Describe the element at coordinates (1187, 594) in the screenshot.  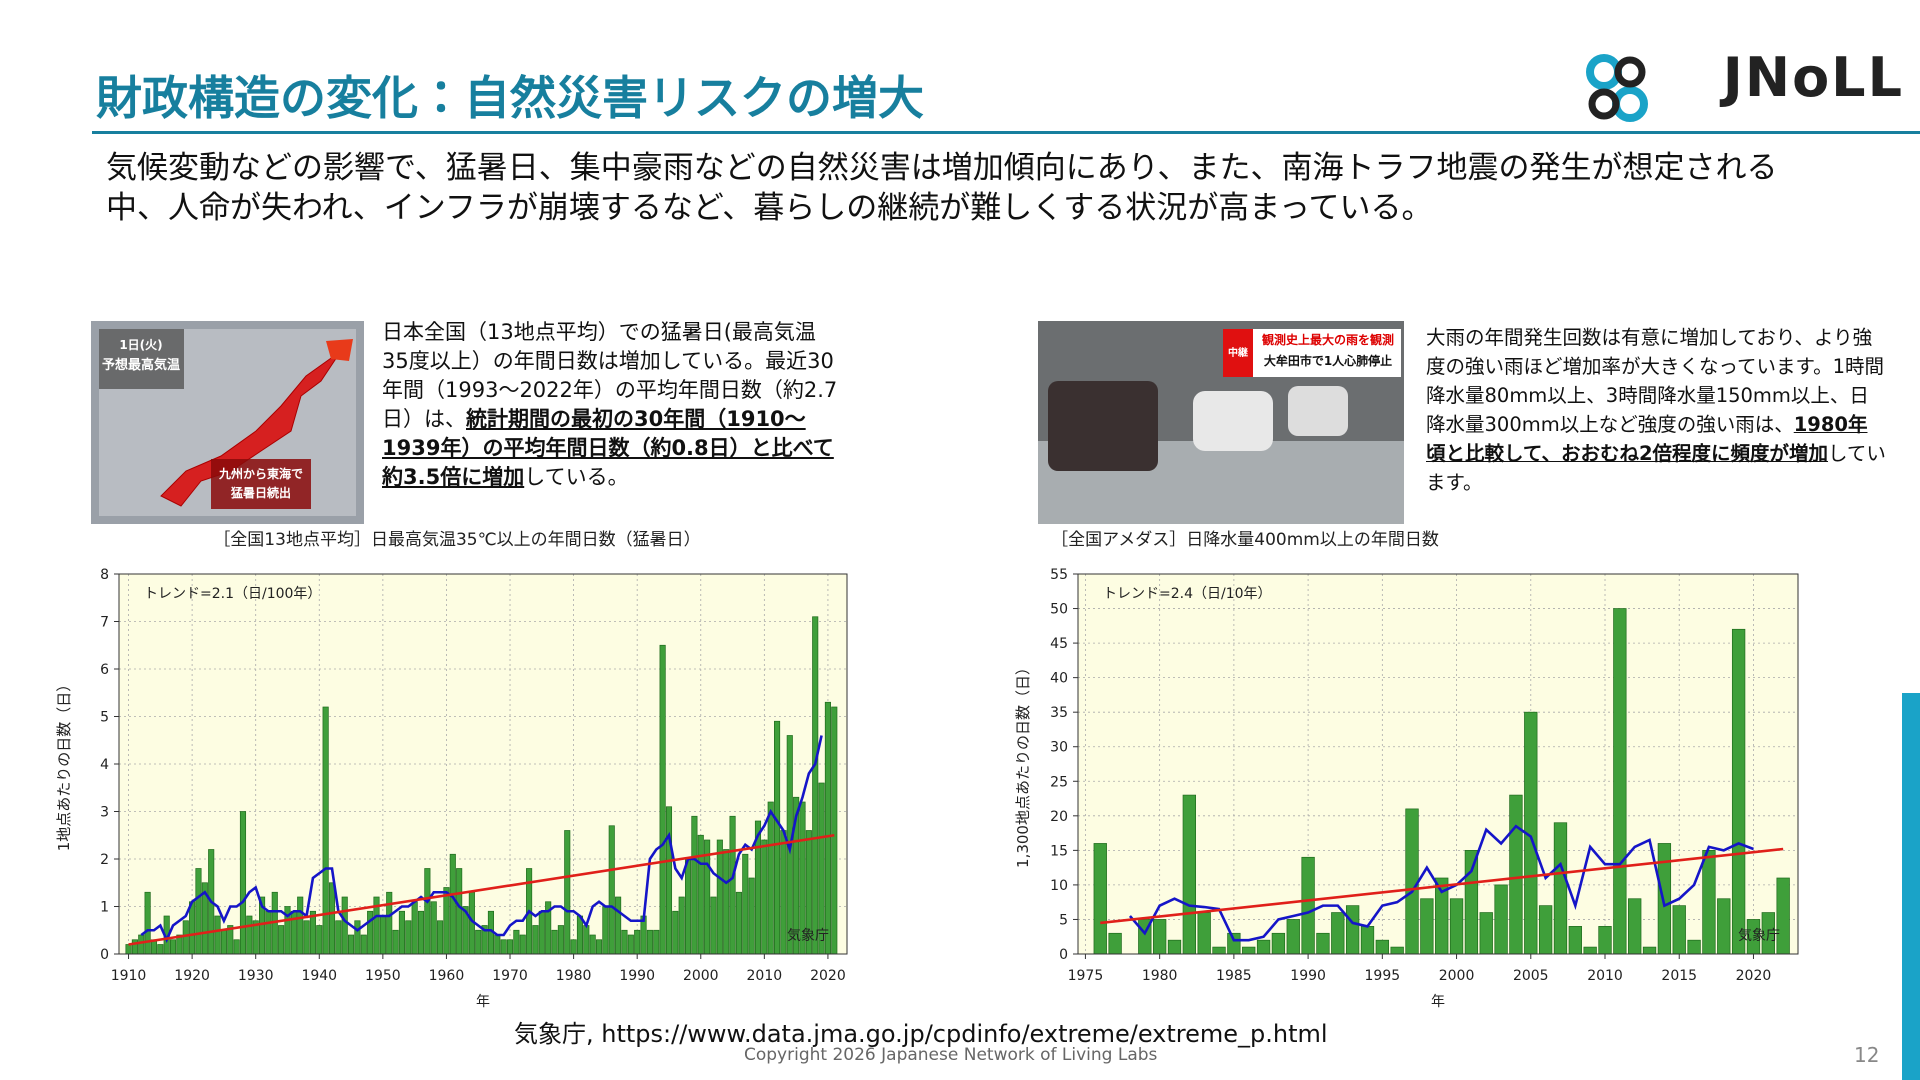
I see `trend-annotation: トレンド=2.4（日/10年）` at that location.